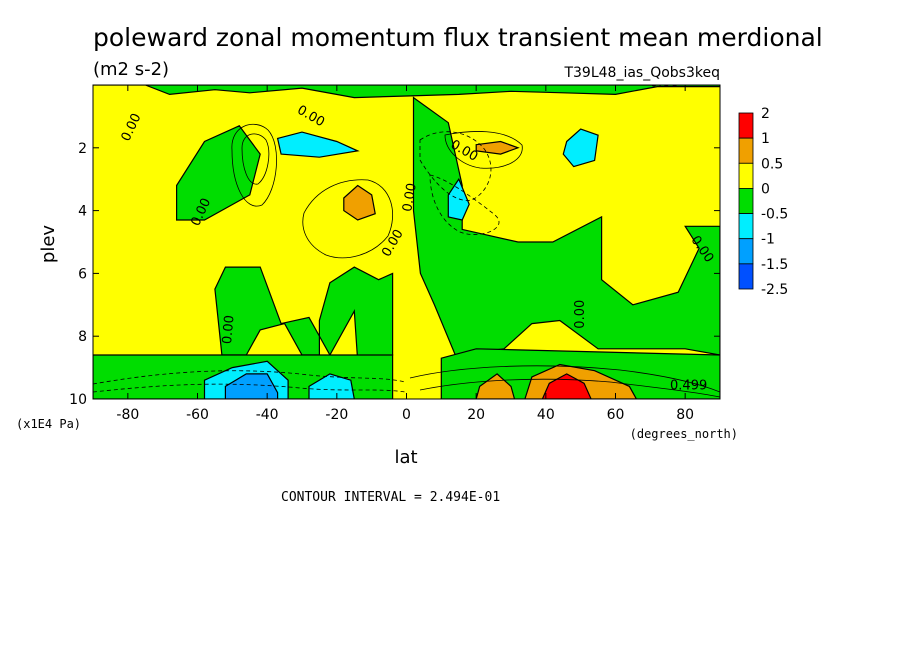 The image size is (904, 654). I want to click on x-tick-label: 40, so click(546, 415).